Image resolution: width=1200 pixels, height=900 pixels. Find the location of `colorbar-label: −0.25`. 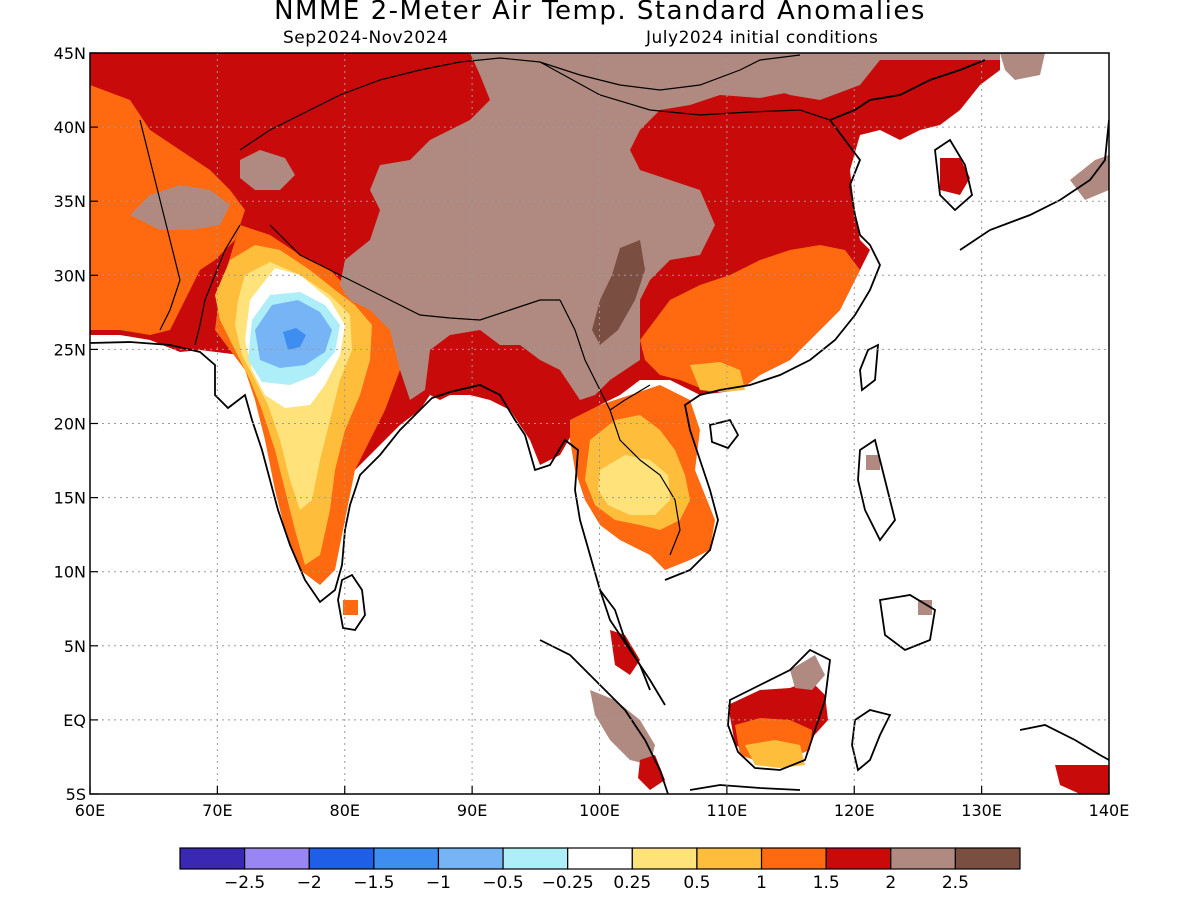

colorbar-label: −0.25 is located at coordinates (568, 883).